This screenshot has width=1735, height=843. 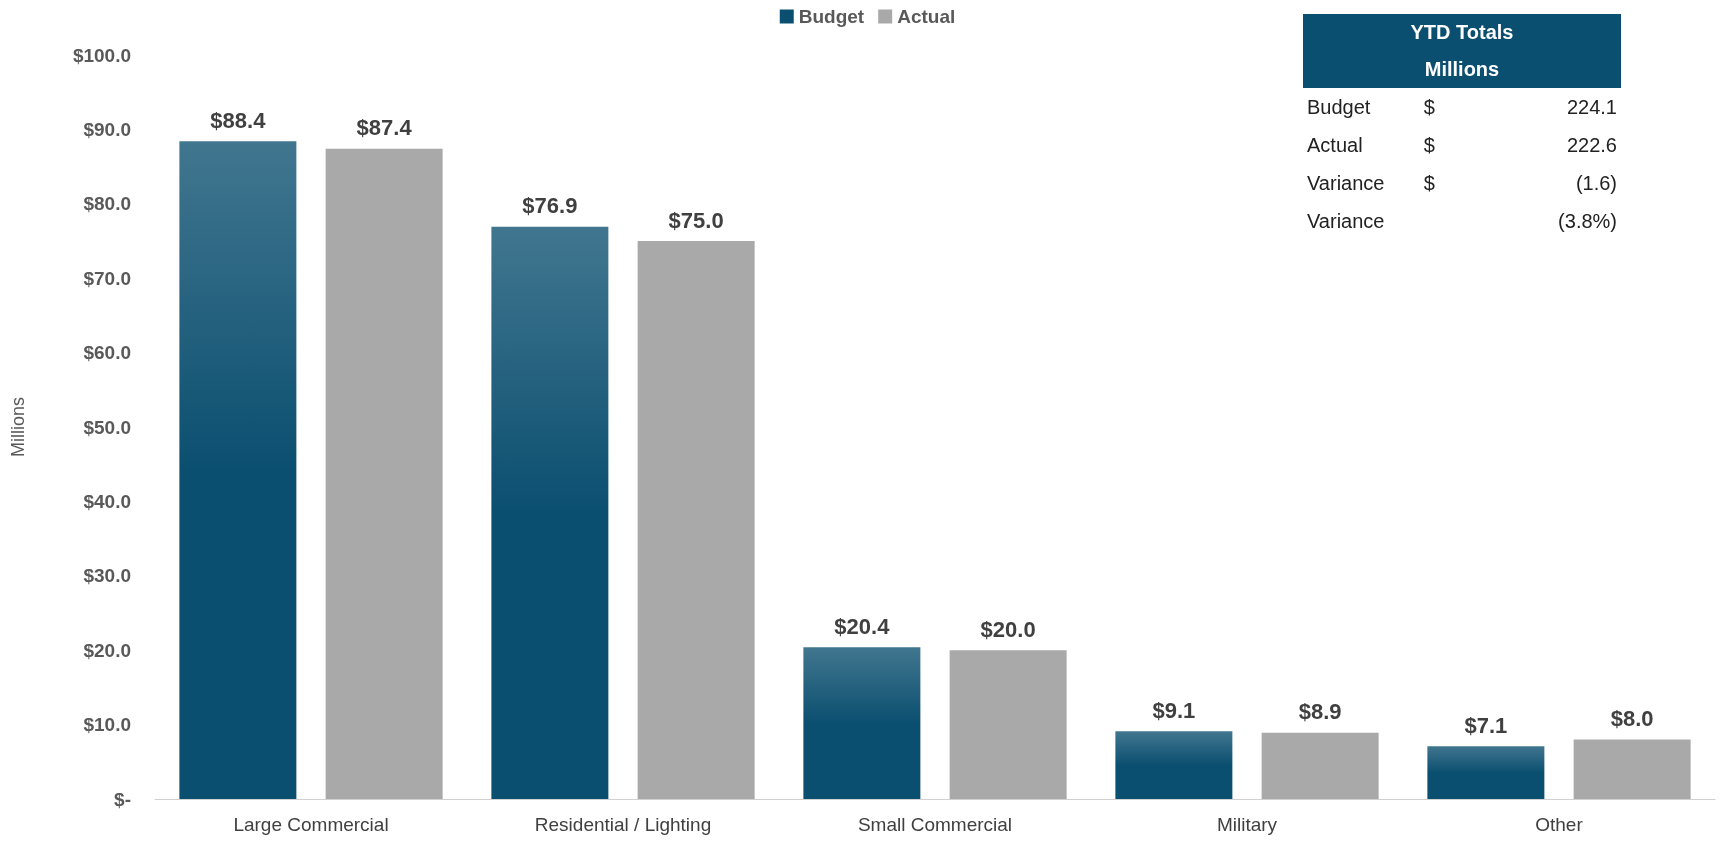 I want to click on x-tick-label: Military, so click(x=1247, y=824).